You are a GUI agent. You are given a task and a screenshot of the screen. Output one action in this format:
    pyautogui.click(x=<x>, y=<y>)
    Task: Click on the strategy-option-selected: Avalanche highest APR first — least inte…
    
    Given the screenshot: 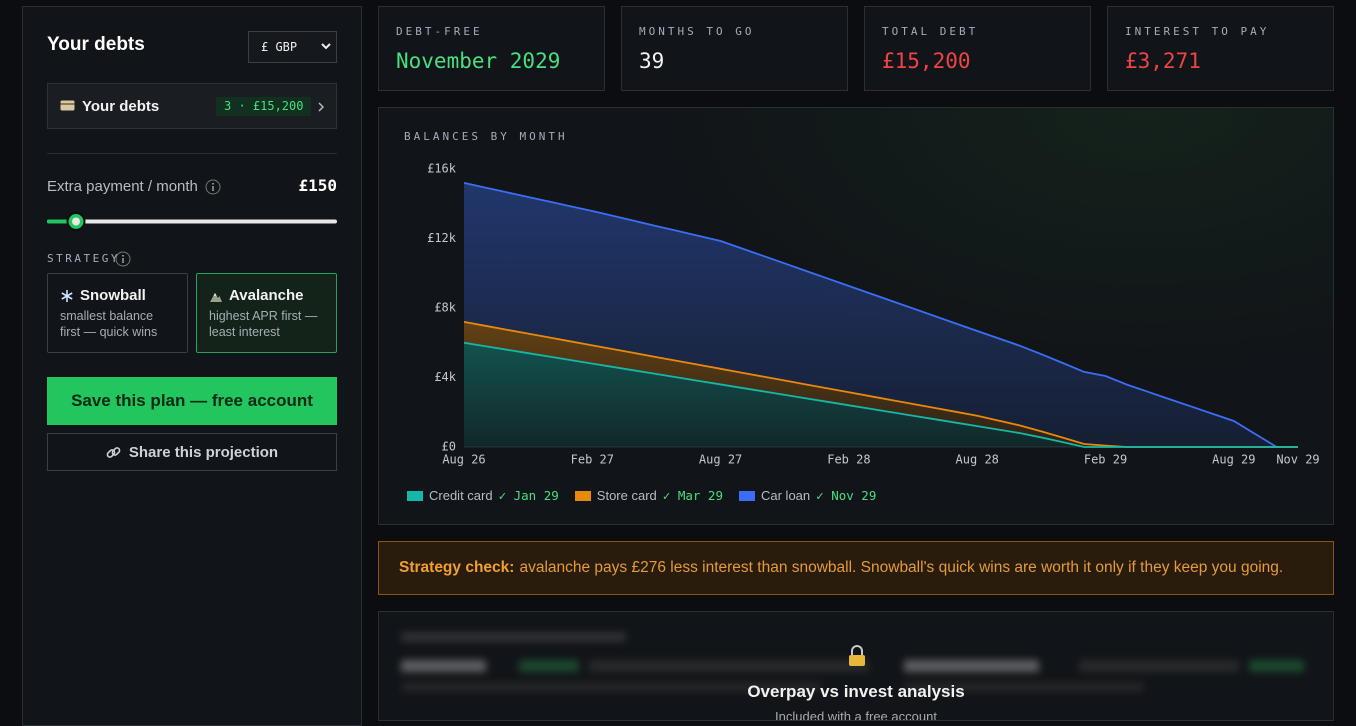 What is the action you would take?
    pyautogui.click(x=266, y=313)
    